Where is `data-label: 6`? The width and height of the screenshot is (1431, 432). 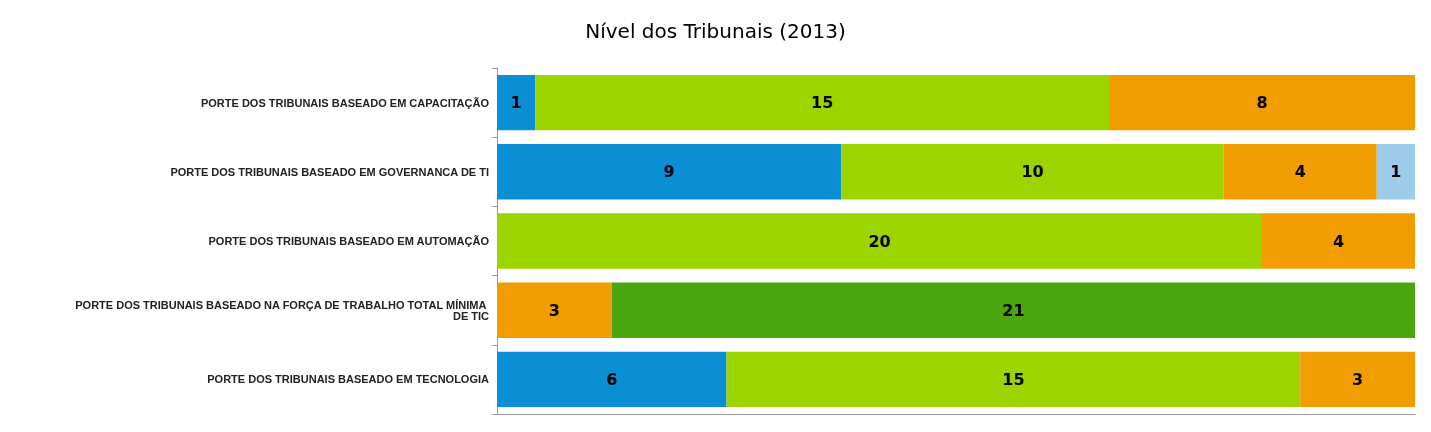 data-label: 6 is located at coordinates (612, 379).